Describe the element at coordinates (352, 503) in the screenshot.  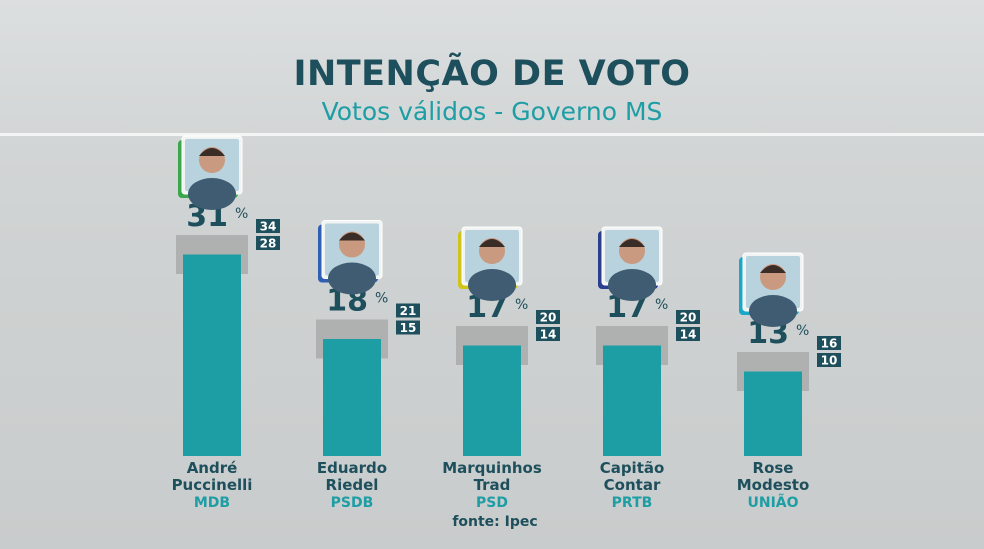
I see `party-label: PSDB` at that location.